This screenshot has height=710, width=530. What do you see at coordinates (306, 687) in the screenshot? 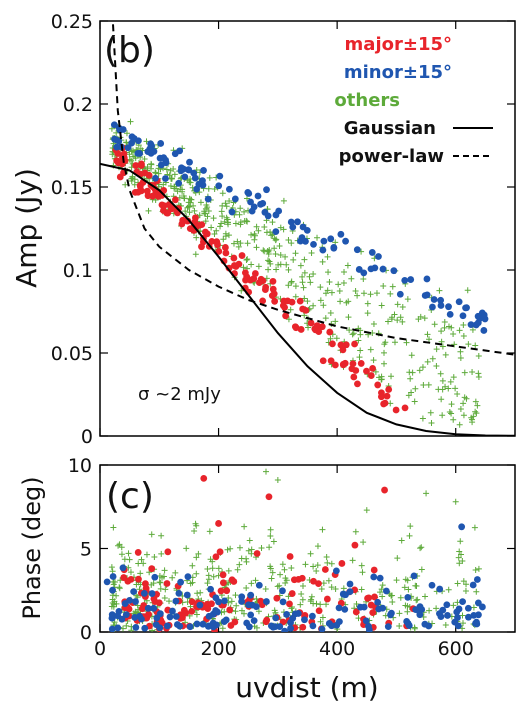
I see `x-axis-label: uvdist (m)` at bounding box center [306, 687].